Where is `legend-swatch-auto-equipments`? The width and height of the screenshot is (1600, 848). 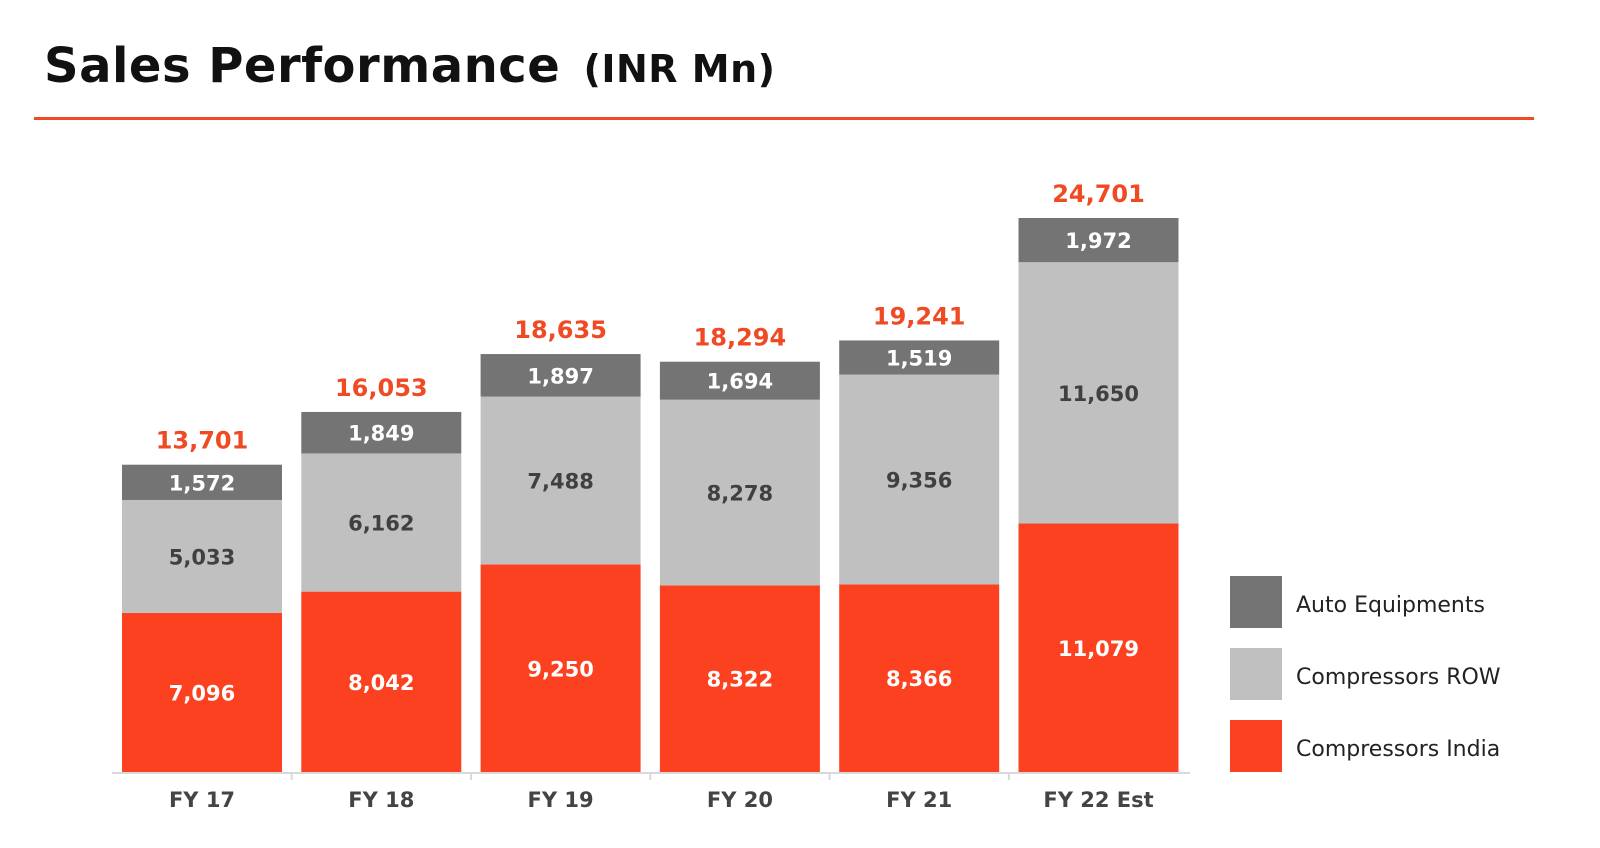
legend-swatch-auto-equipments is located at coordinates (1256, 602).